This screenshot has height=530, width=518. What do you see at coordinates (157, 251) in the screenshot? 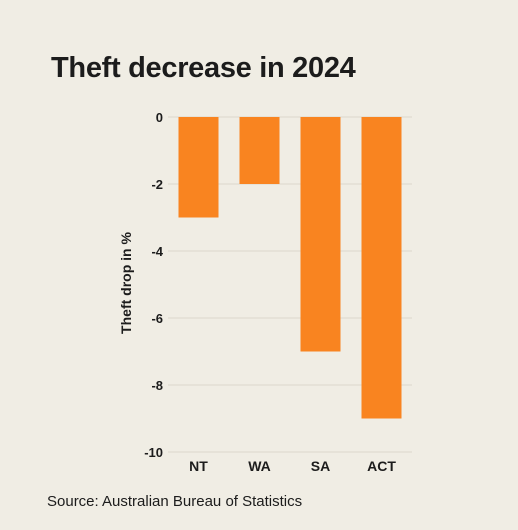
I see `y-tick-label: -4` at bounding box center [157, 251].